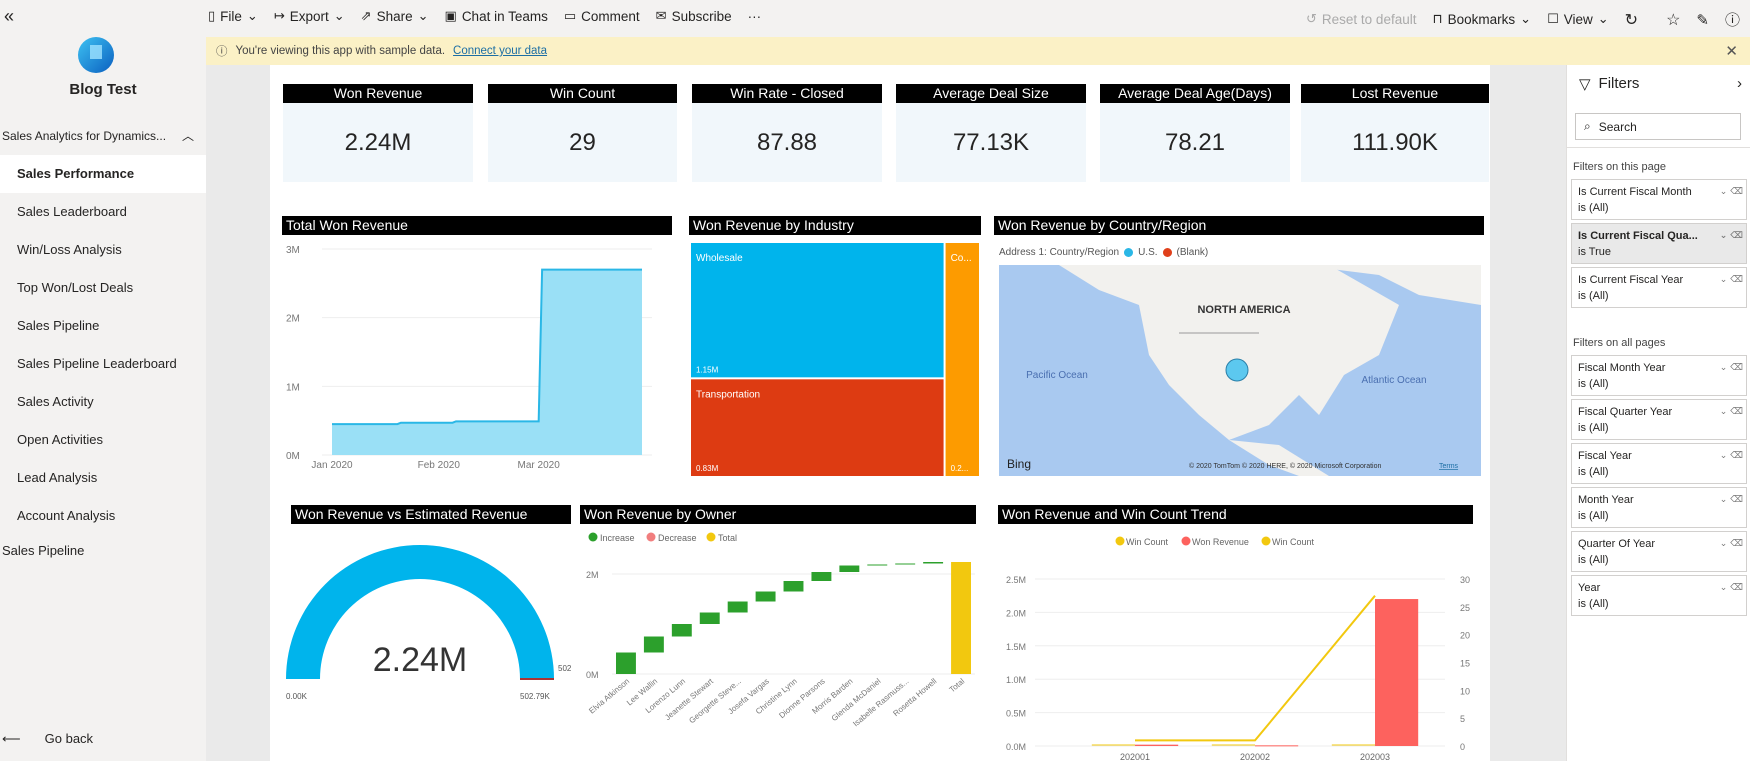 The width and height of the screenshot is (1750, 761). What do you see at coordinates (1016, 747) in the screenshot?
I see `y-left-tick: 0.0M` at bounding box center [1016, 747].